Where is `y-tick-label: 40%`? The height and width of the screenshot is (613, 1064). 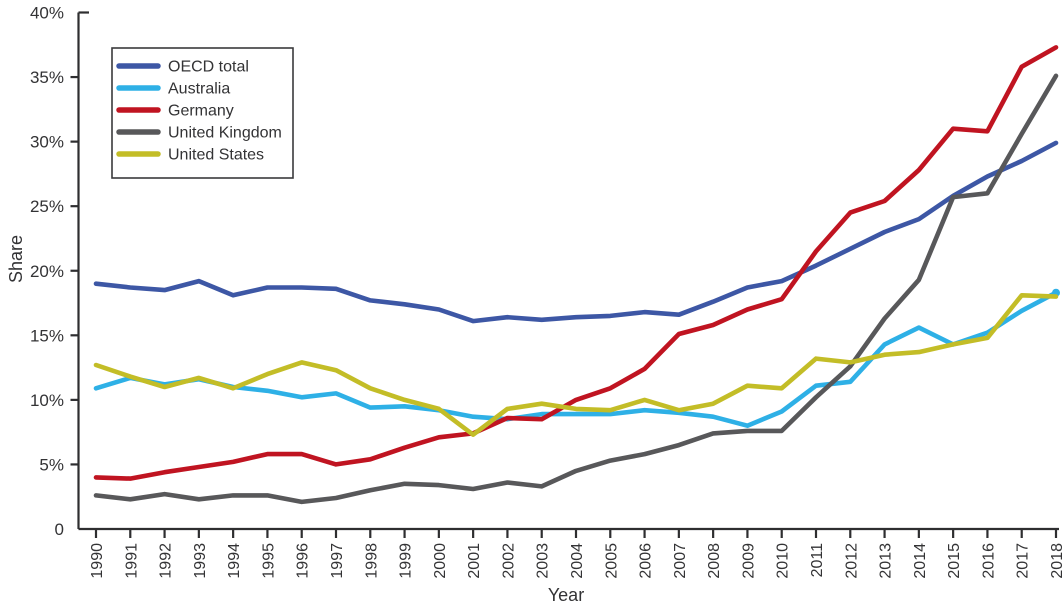 y-tick-label: 40% is located at coordinates (47, 13).